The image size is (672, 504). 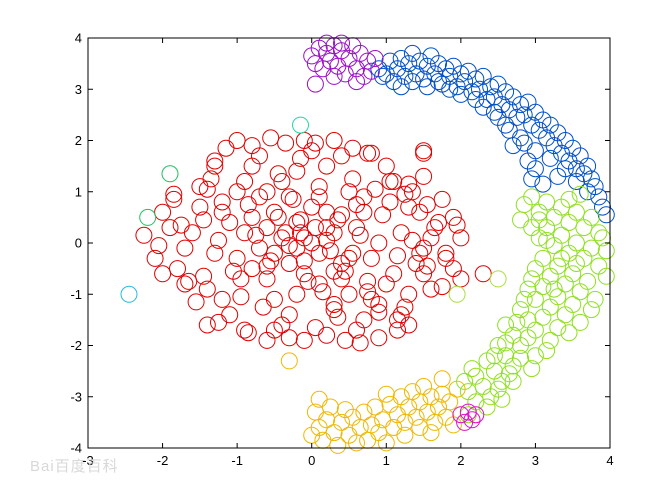 I want to click on y-tick-label: 1, so click(x=78, y=191).